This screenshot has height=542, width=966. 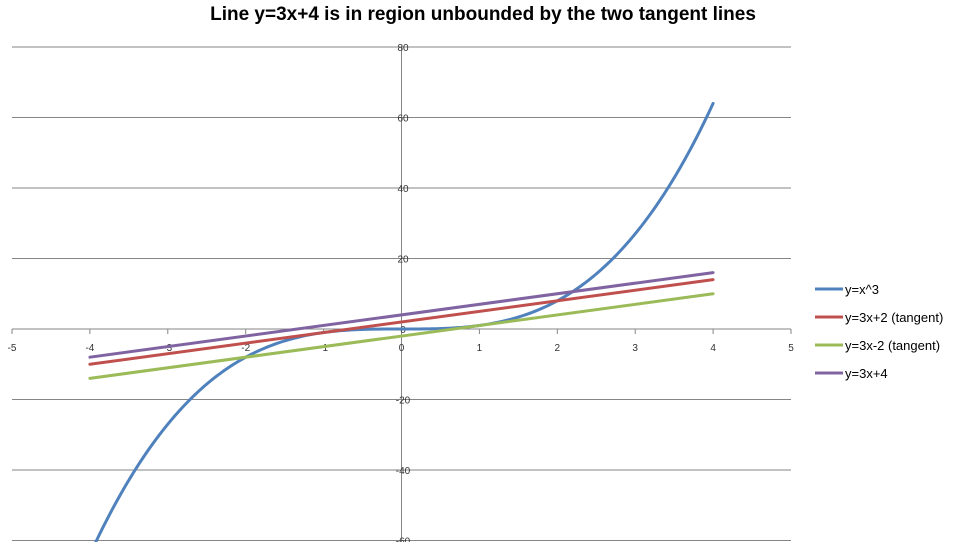 I want to click on y-tick-label: 80, so click(x=403, y=48).